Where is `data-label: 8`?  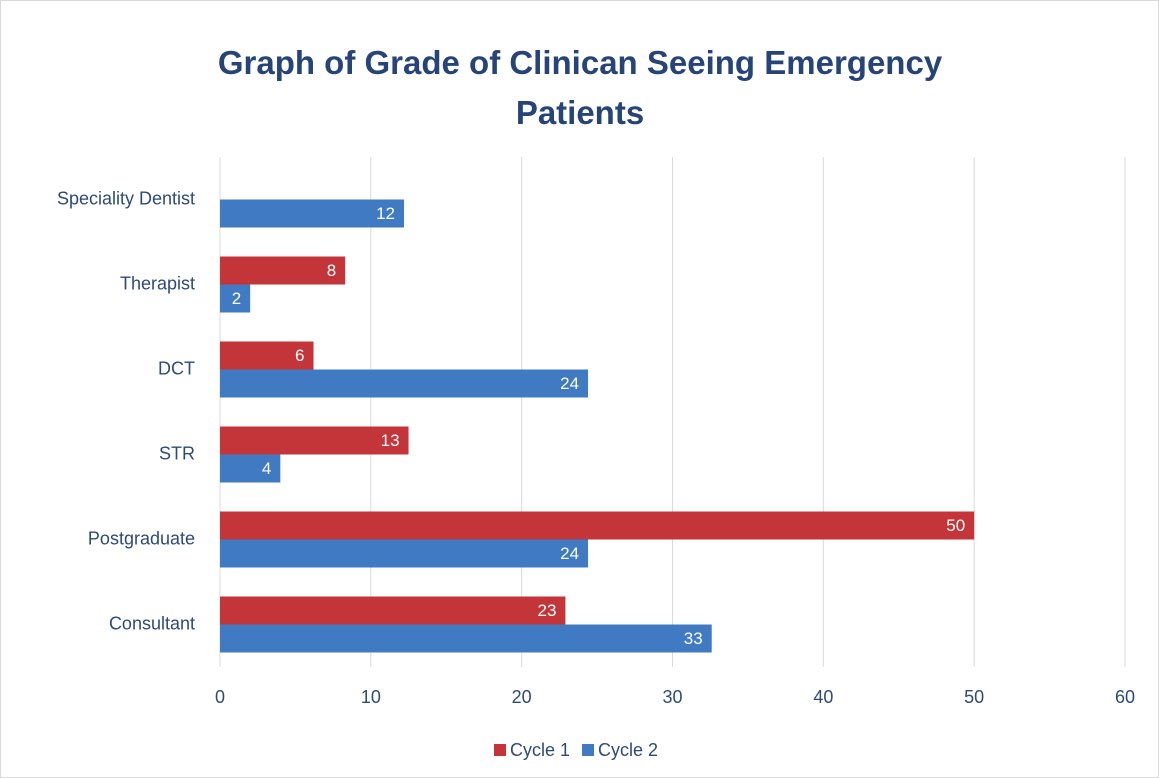 data-label: 8 is located at coordinates (331, 270).